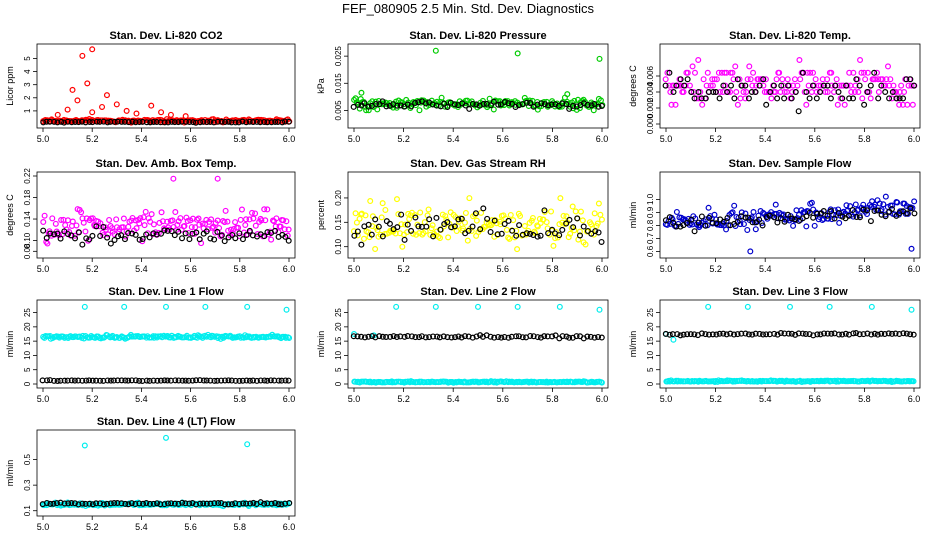 This screenshot has width=936, height=540. What do you see at coordinates (27, 219) in the screenshot?
I see `y-tick-label: 0.14` at bounding box center [27, 219].